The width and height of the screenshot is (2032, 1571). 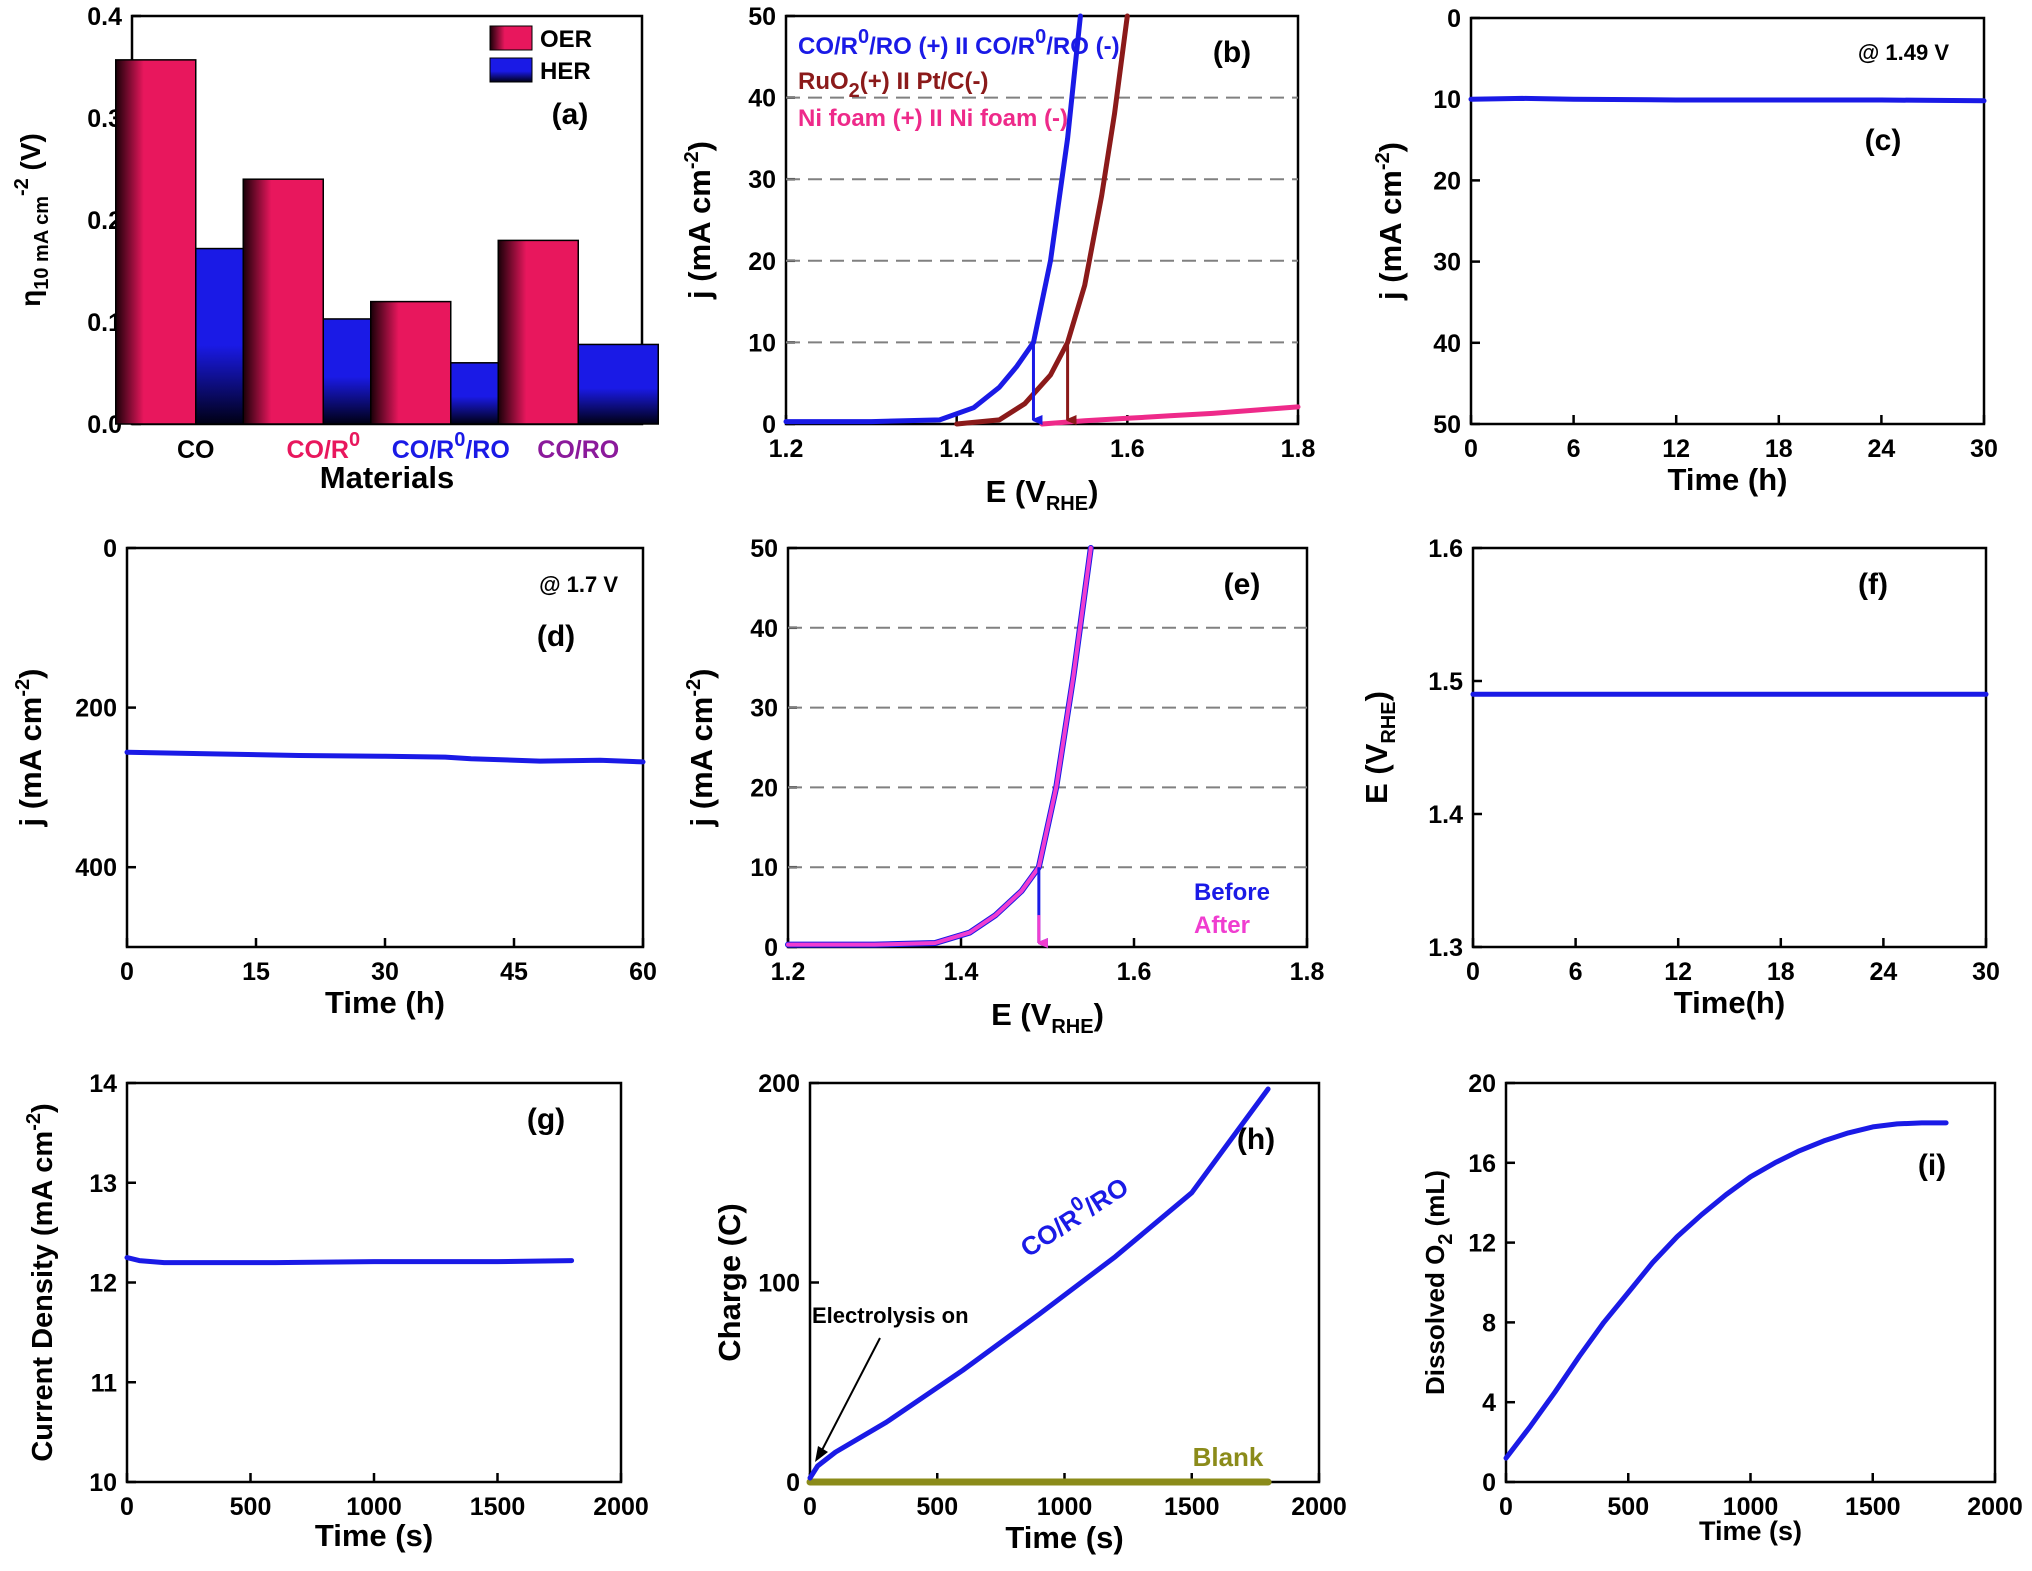 I want to click on y-tick-label: 1.3, so click(x=1445, y=948).